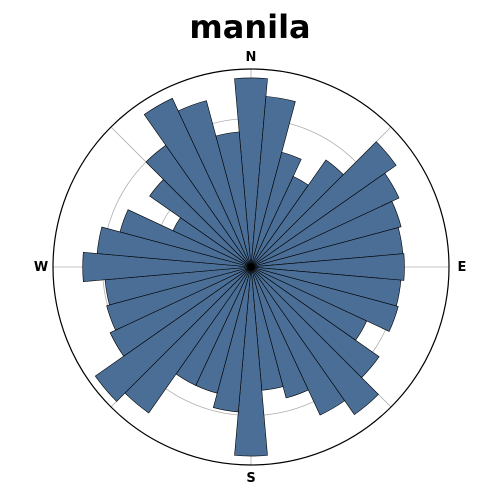 This screenshot has height=500, width=500. Describe the element at coordinates (251, 57) in the screenshot. I see `north-label: N` at that location.